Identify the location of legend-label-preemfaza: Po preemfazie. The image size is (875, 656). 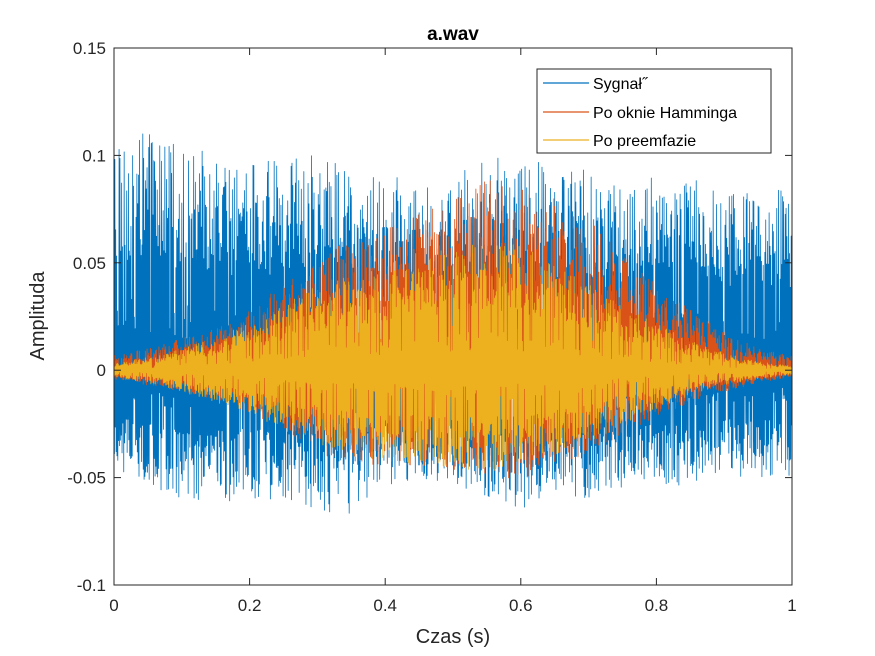
(644, 141).